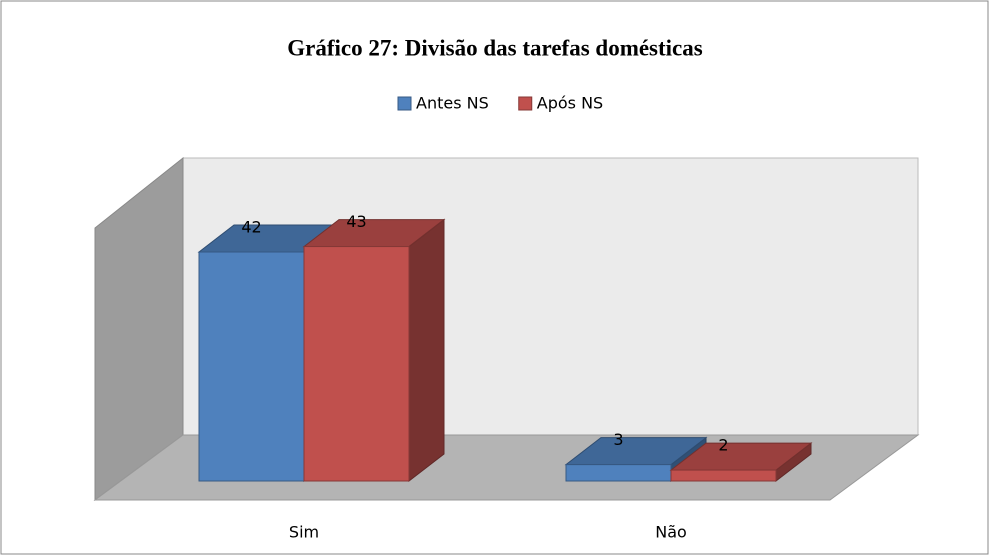 This screenshot has width=990, height=556. What do you see at coordinates (671, 532) in the screenshot?
I see `x-tick-label: Não` at bounding box center [671, 532].